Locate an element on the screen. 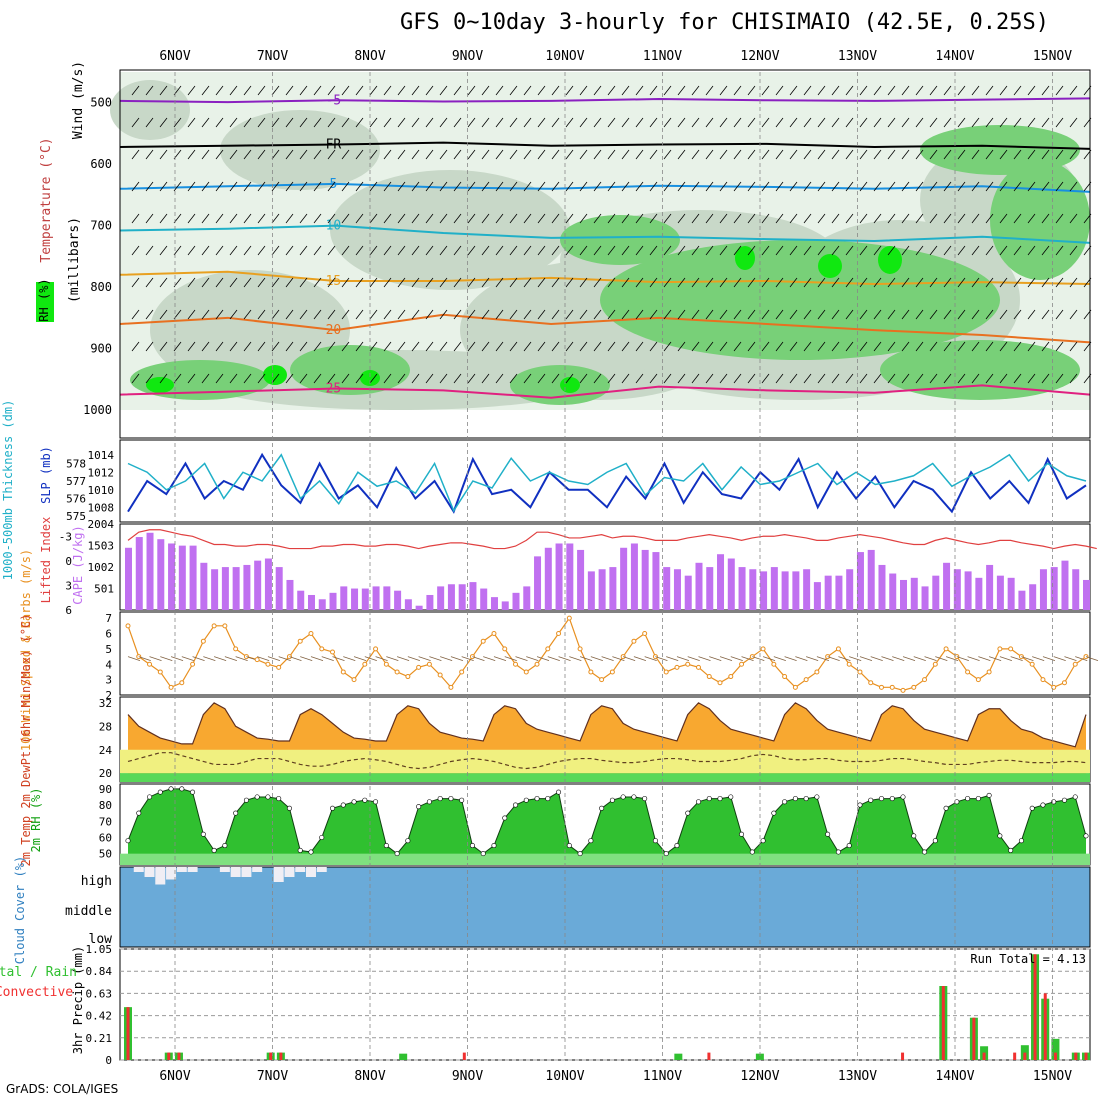  cloud-level-label: middle is located at coordinates (88, 911).